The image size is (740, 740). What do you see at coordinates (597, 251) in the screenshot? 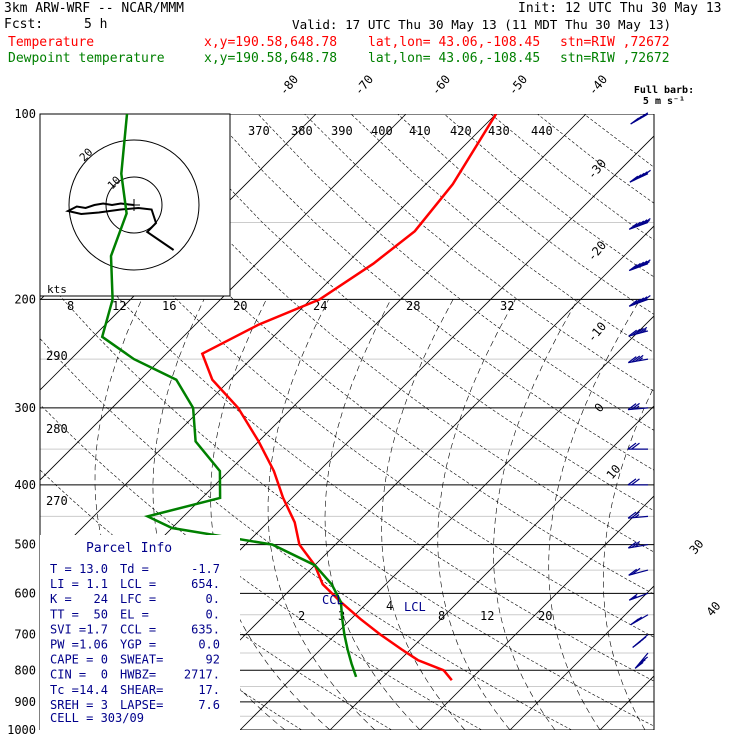
I see `isotherm-label: -20` at bounding box center [597, 251].